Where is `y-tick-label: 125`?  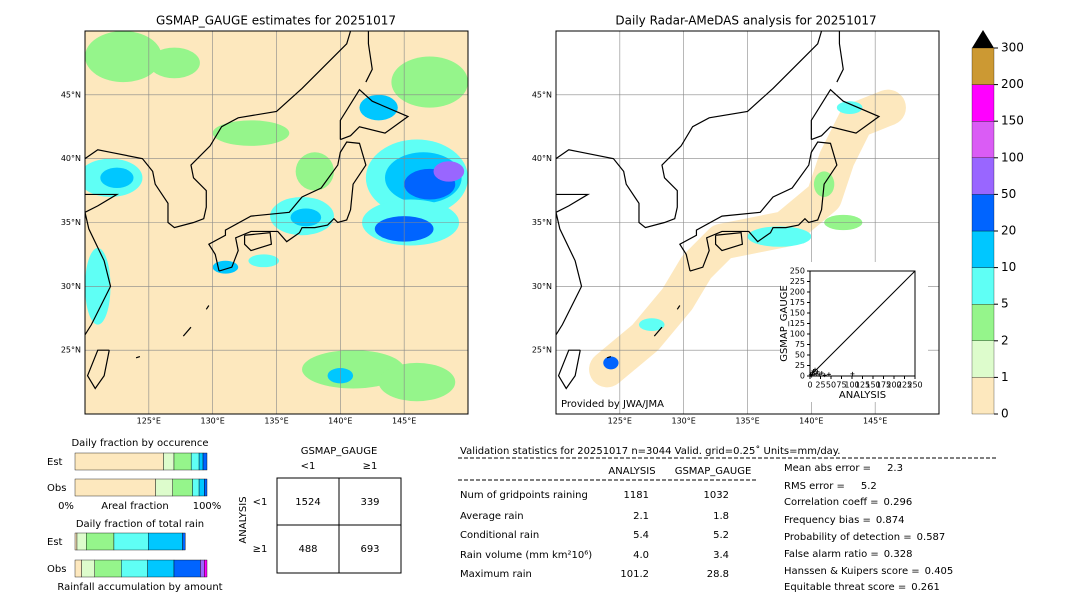 y-tick-label: 125 is located at coordinates (797, 323).